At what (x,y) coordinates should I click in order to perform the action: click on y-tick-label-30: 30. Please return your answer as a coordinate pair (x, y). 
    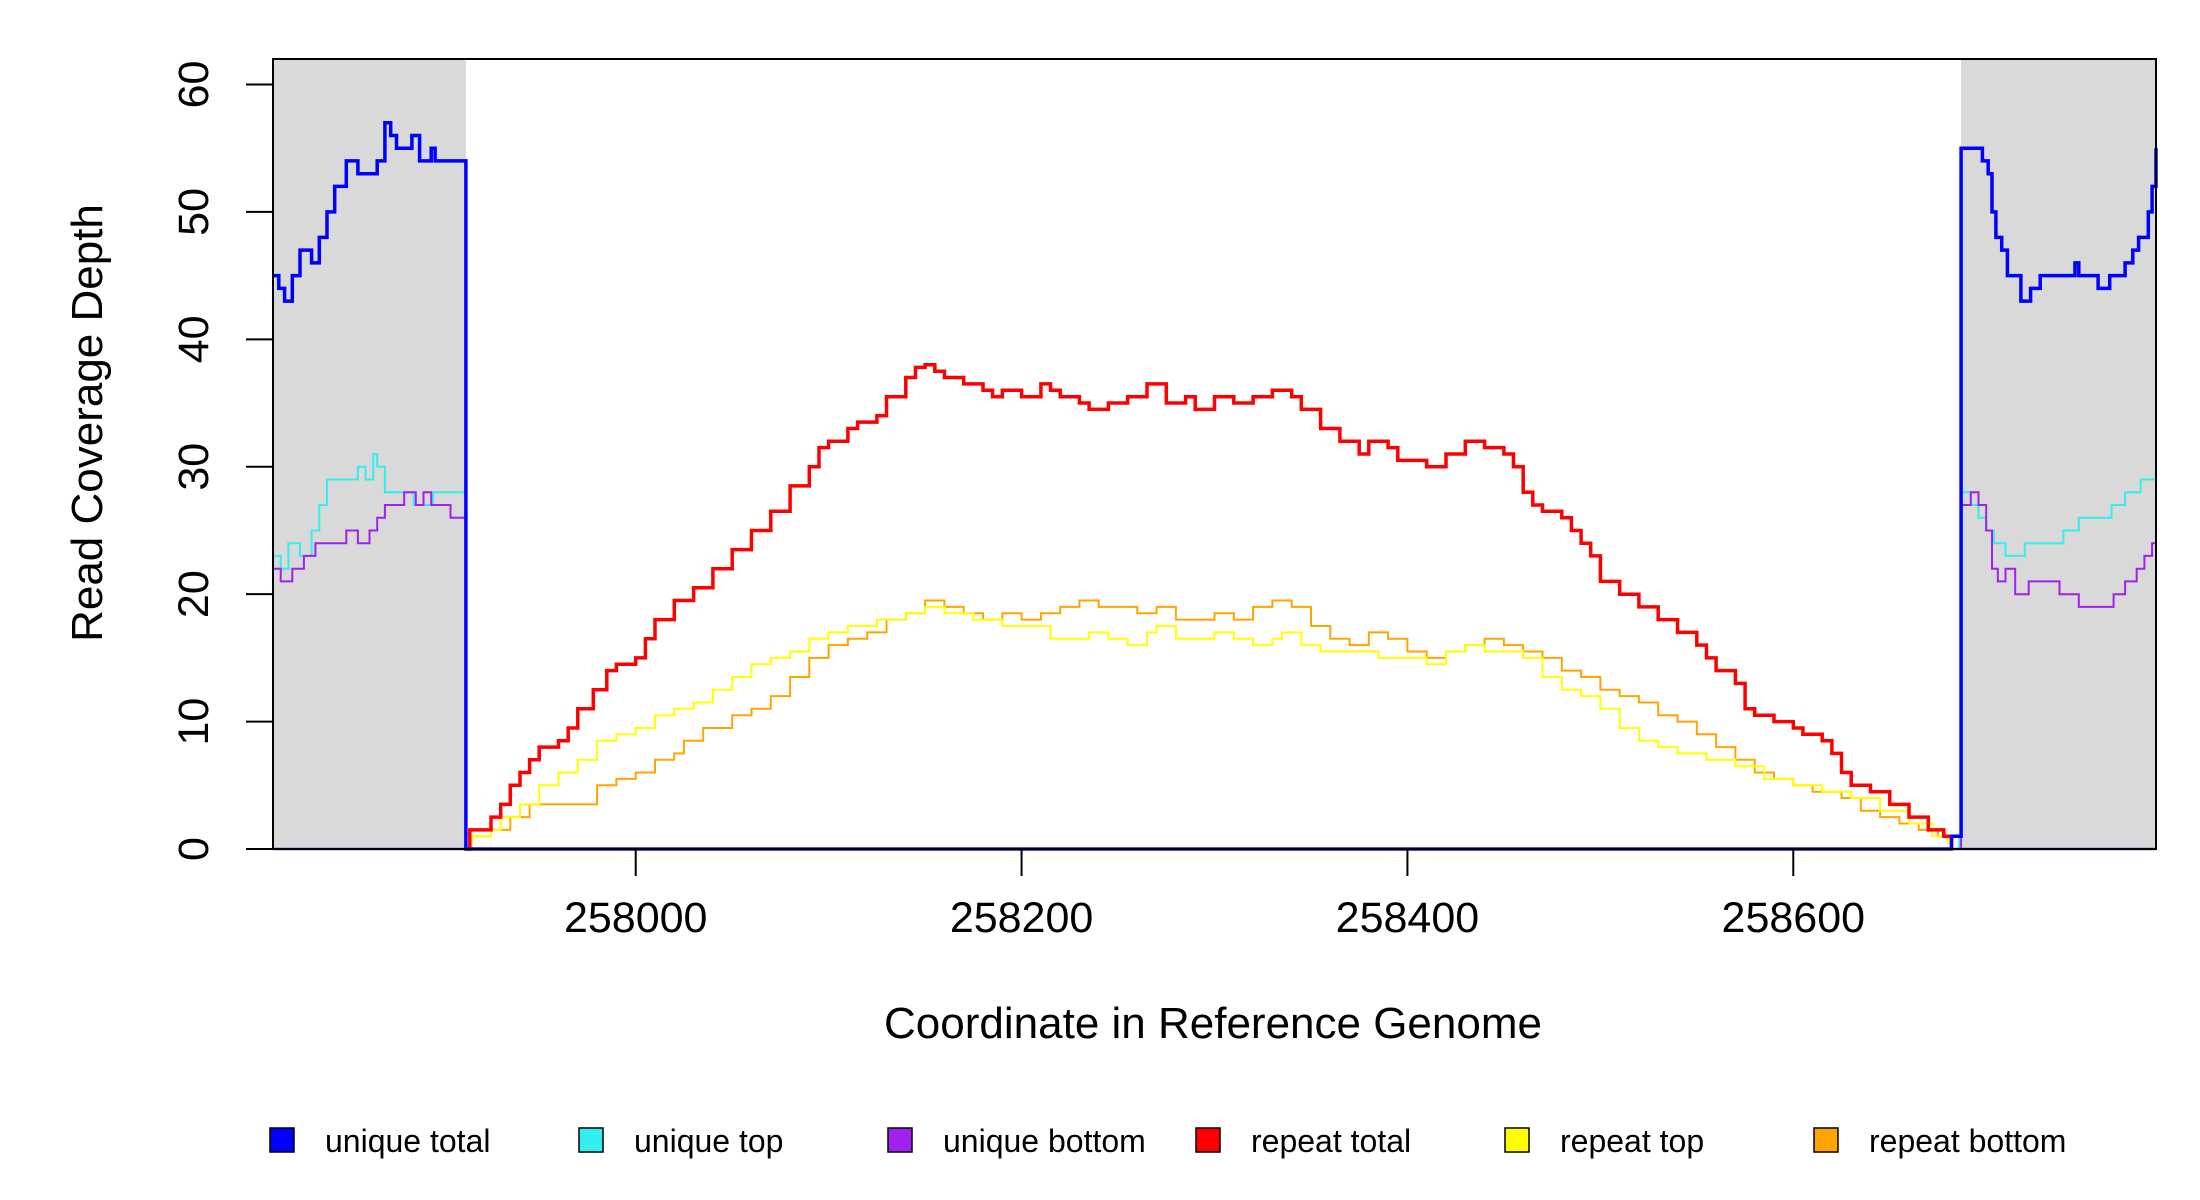
    Looking at the image, I should click on (194, 467).